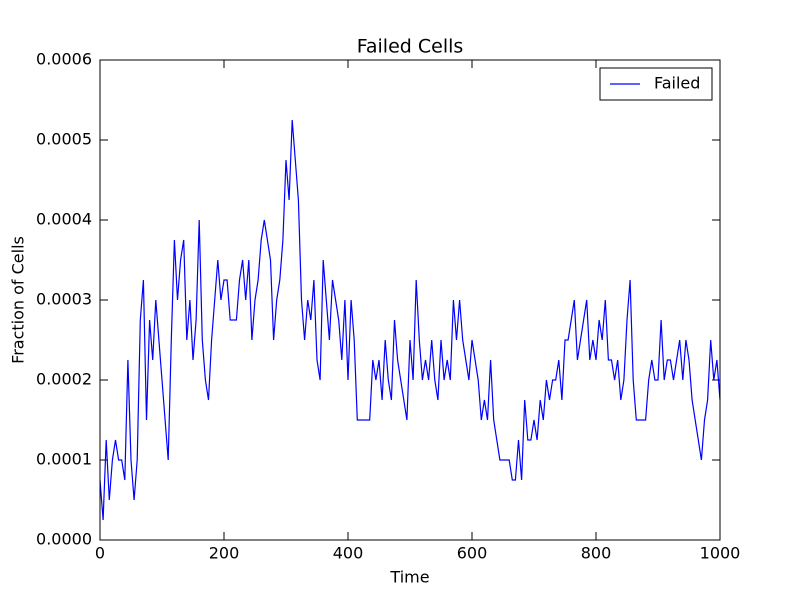 This screenshot has width=800, height=600. What do you see at coordinates (720, 553) in the screenshot?
I see `x-tick-label: 1000` at bounding box center [720, 553].